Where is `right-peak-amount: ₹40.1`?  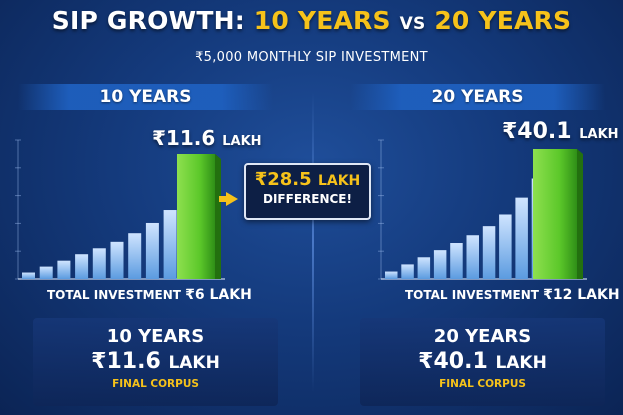 right-peak-amount: ₹40.1 is located at coordinates (537, 131).